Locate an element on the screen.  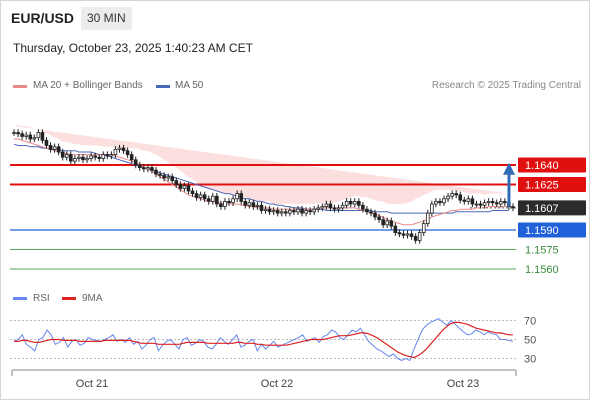
current-price-label-bg is located at coordinates (552, 208).